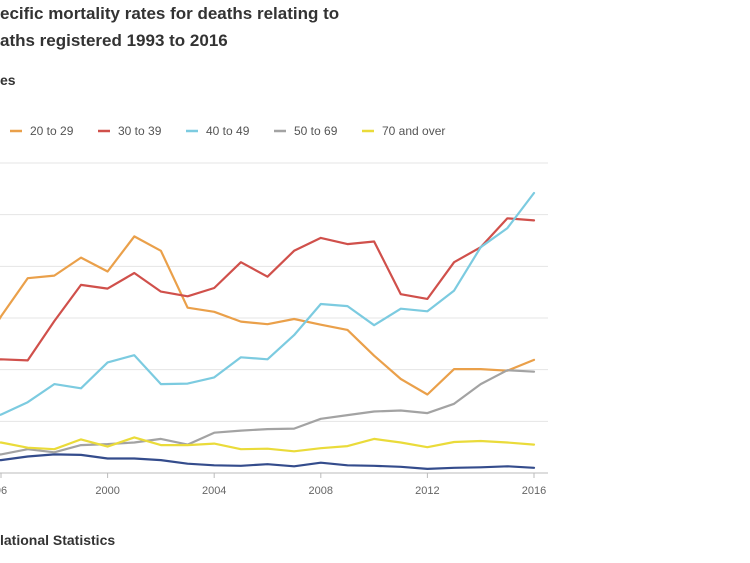  What do you see at coordinates (140, 131) in the screenshot?
I see `legend-label-30-to-39: 30 to 39` at bounding box center [140, 131].